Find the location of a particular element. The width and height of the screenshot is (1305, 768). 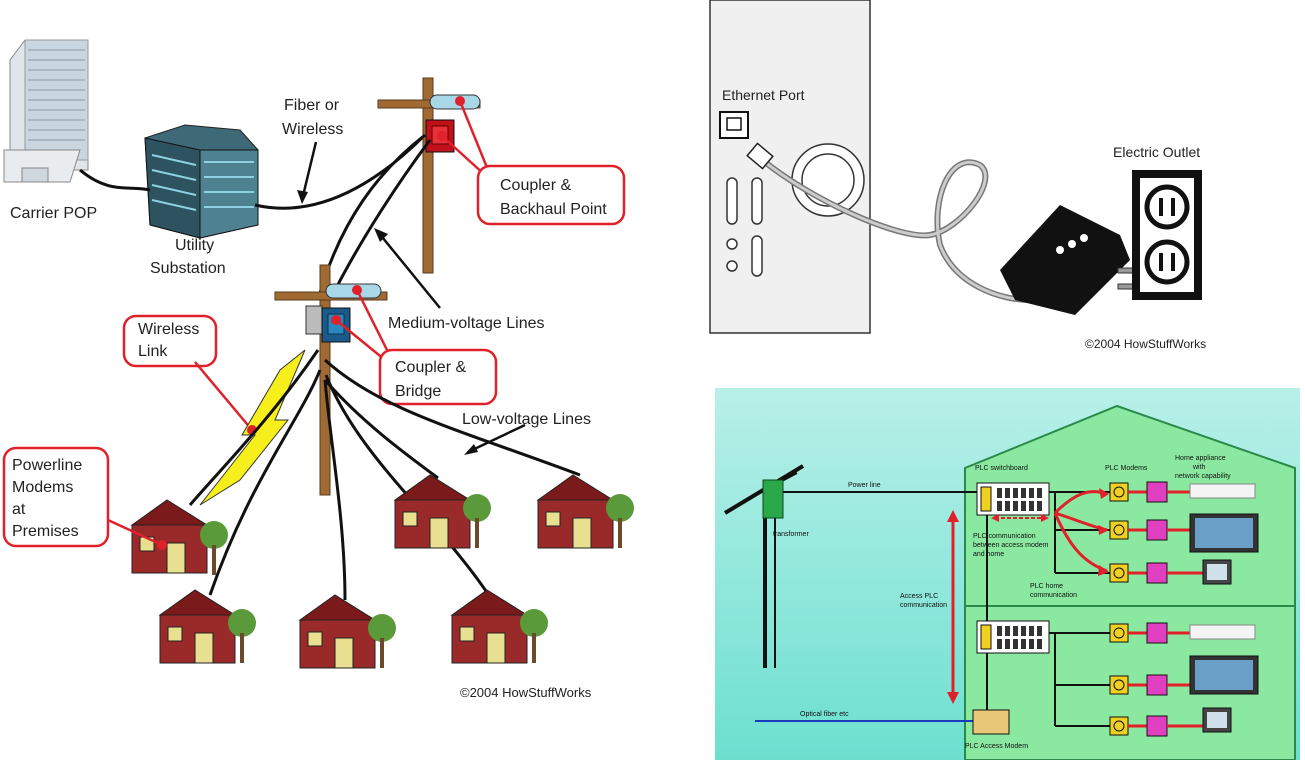

top-right-copyright: ©2004 HowStuffWorks is located at coordinates (1145, 344).